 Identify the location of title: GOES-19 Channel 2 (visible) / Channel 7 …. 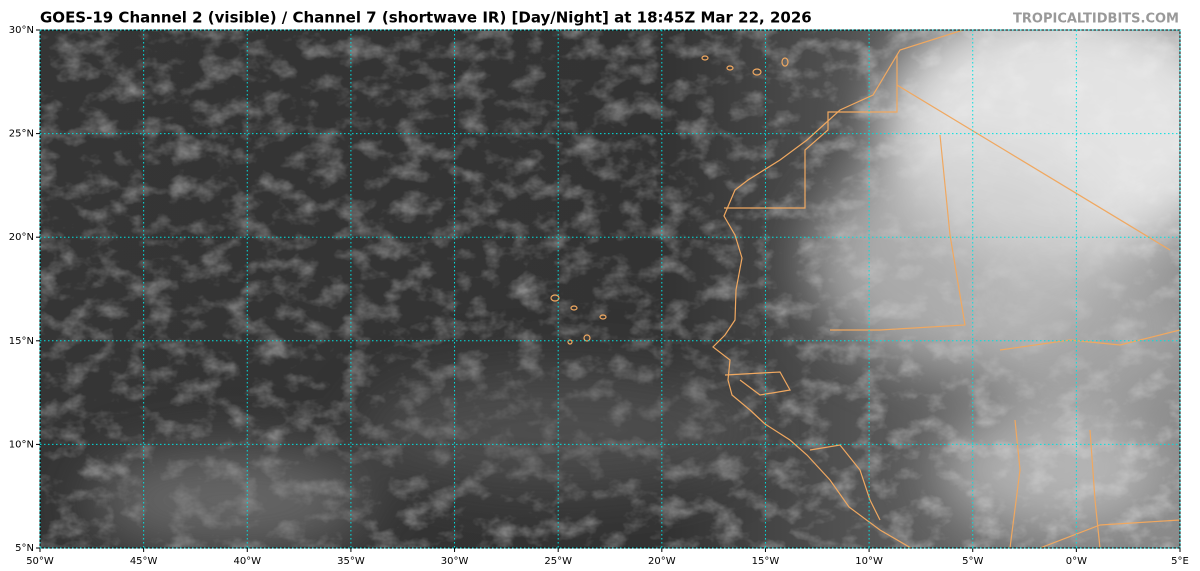
(426, 18).